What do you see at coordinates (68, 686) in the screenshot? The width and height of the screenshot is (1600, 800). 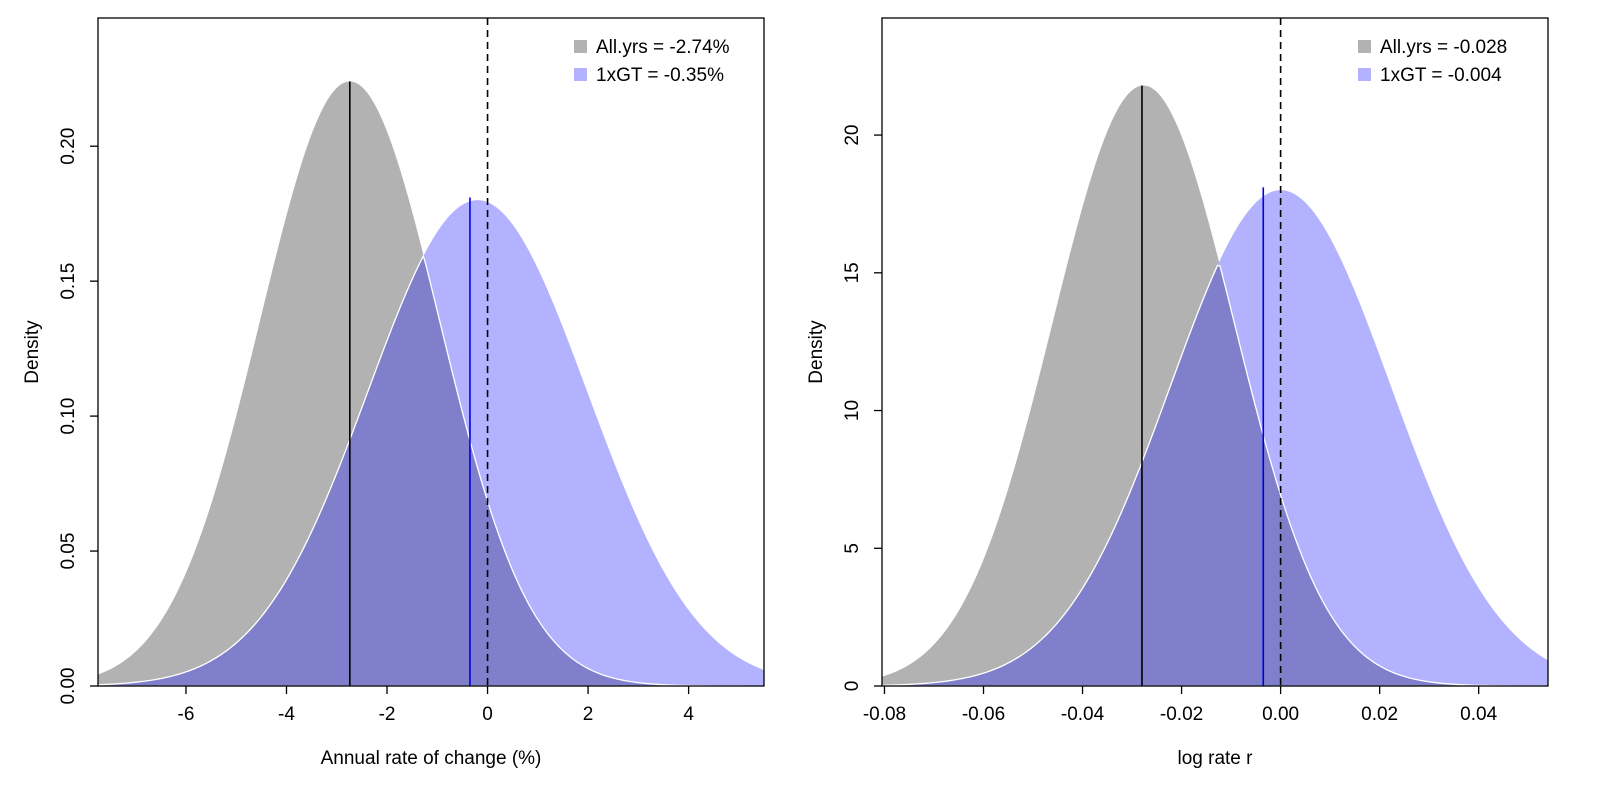 I see `y-tick-label: 0.00` at bounding box center [68, 686].